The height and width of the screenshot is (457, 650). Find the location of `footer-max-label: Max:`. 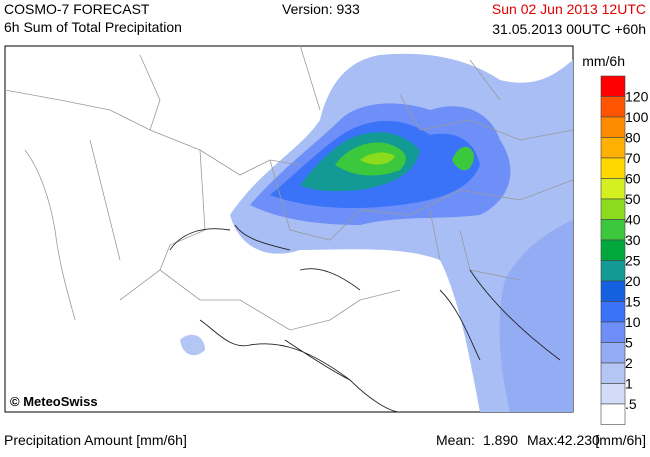

footer-max-label: Max: is located at coordinates (542, 440).